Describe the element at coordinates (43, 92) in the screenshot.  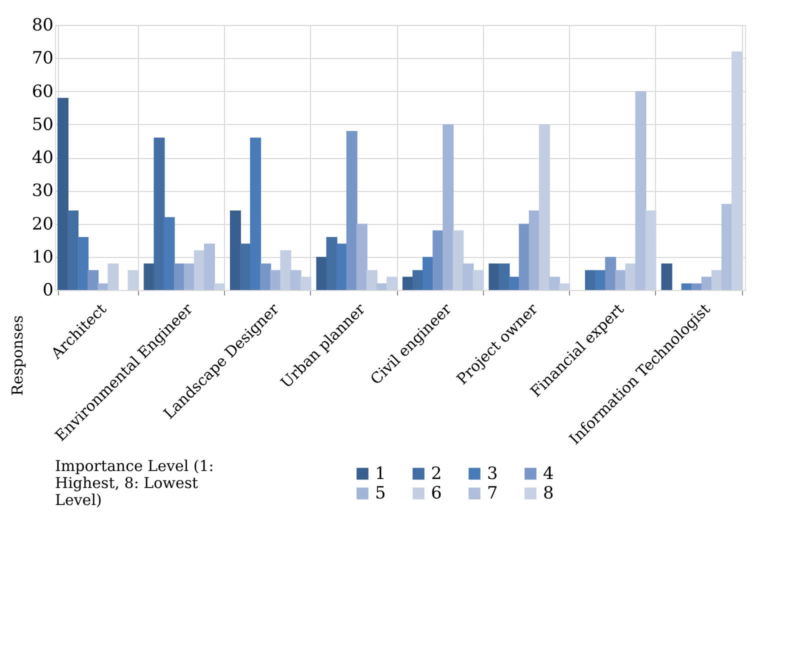
I see `y-tick-label: 60` at that location.